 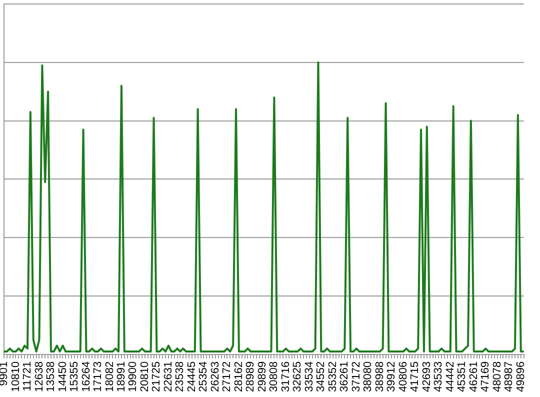 What do you see at coordinates (380, 376) in the screenshot?
I see `x-tick-label: 38988` at bounding box center [380, 376].